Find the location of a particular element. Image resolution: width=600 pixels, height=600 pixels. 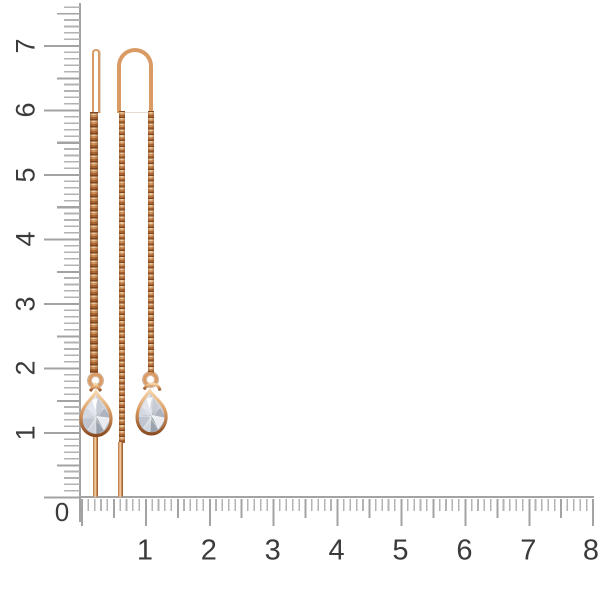

right-pear-pendant is located at coordinates (151, 409).